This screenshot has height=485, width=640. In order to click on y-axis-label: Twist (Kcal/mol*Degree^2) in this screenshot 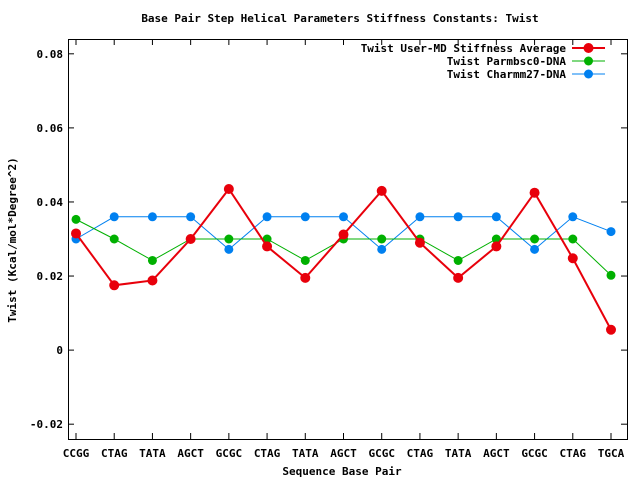, I will do `click(12, 240)`.